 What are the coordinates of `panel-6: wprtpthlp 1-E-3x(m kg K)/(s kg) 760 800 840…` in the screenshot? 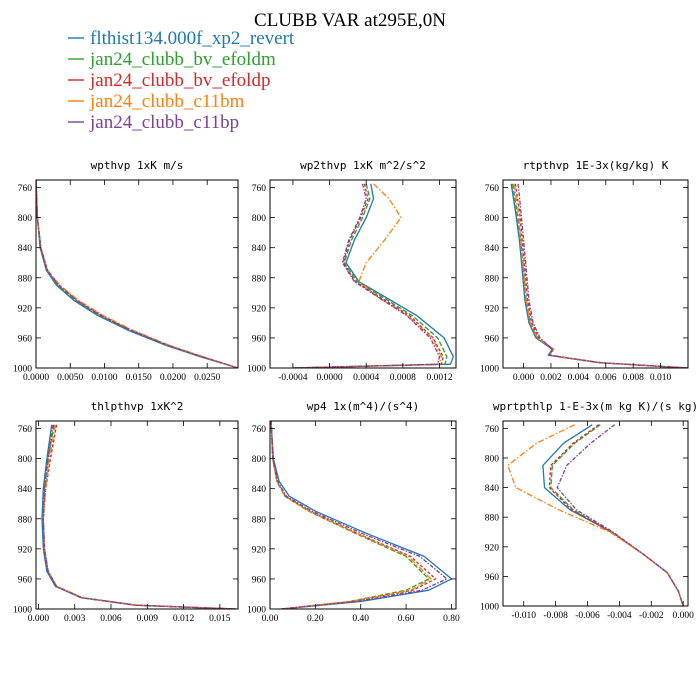 It's located at (589, 510).